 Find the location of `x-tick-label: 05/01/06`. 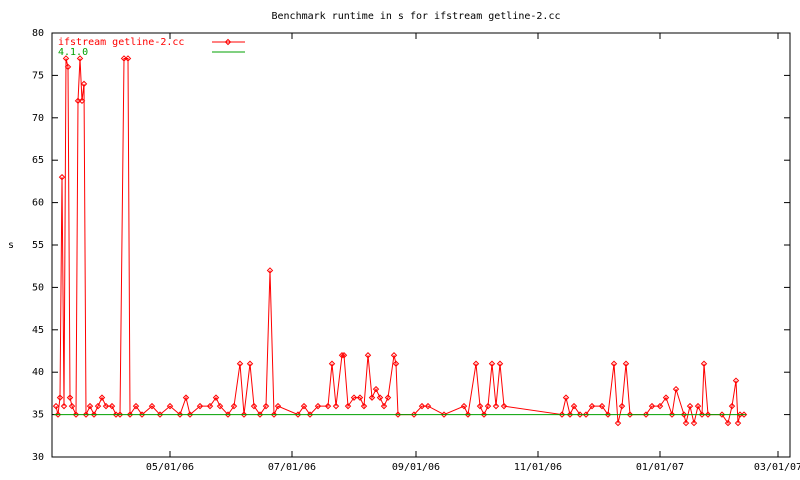

x-tick-label: 05/01/06 is located at coordinates (170, 467).